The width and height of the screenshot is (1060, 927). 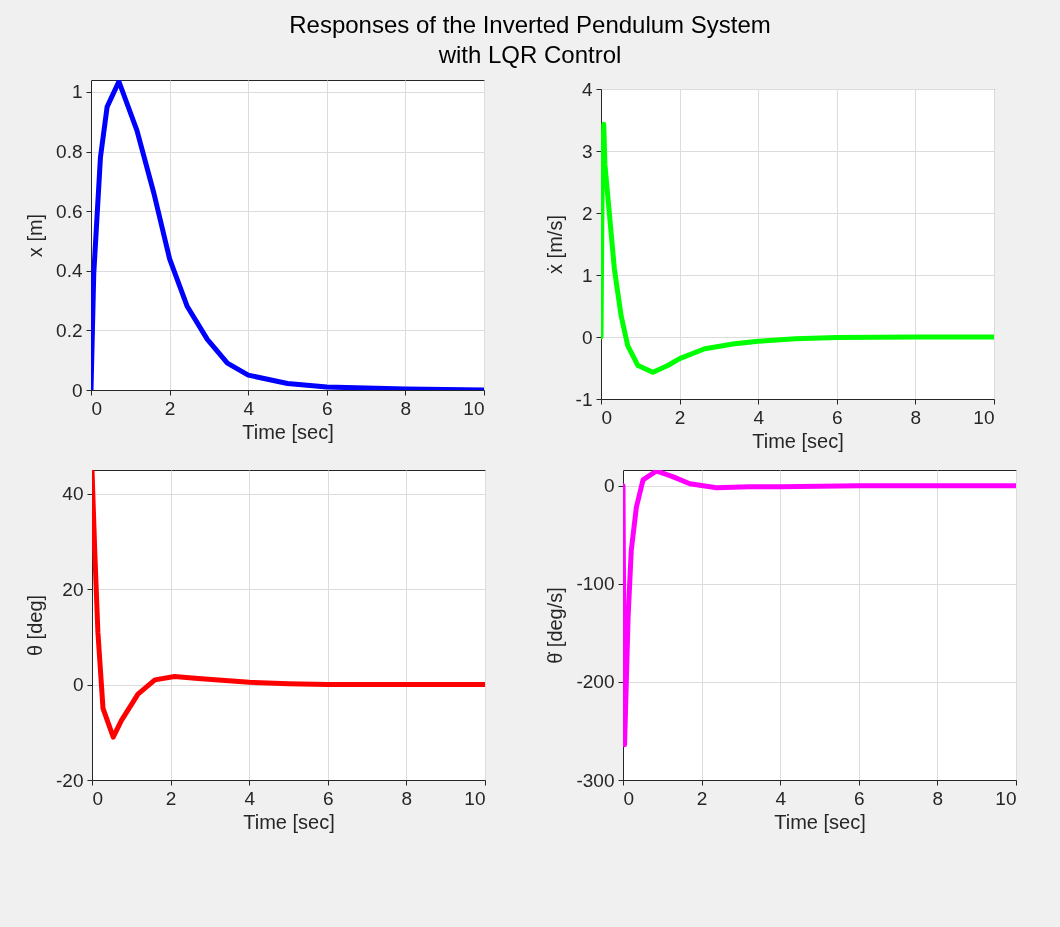 What do you see at coordinates (595, 780) in the screenshot?
I see `y-tick-label: -300` at bounding box center [595, 780].